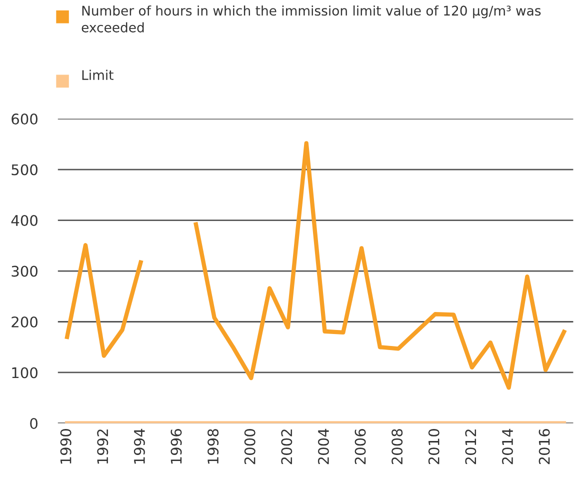 Image resolution: width=579 pixels, height=495 pixels. I want to click on y-tick-label: 300, so click(25, 271).